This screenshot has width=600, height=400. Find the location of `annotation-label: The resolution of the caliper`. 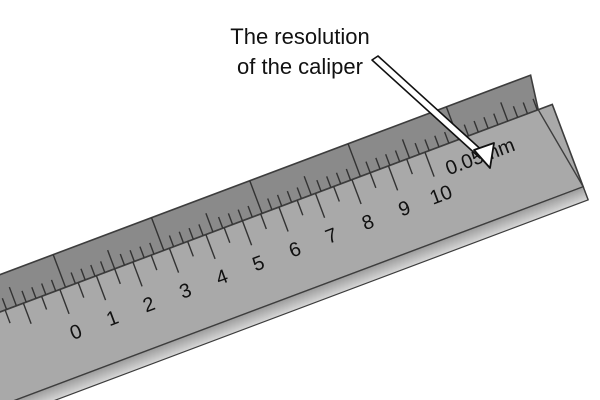

annotation-label: The resolution of the caliper is located at coordinates (300, 52).